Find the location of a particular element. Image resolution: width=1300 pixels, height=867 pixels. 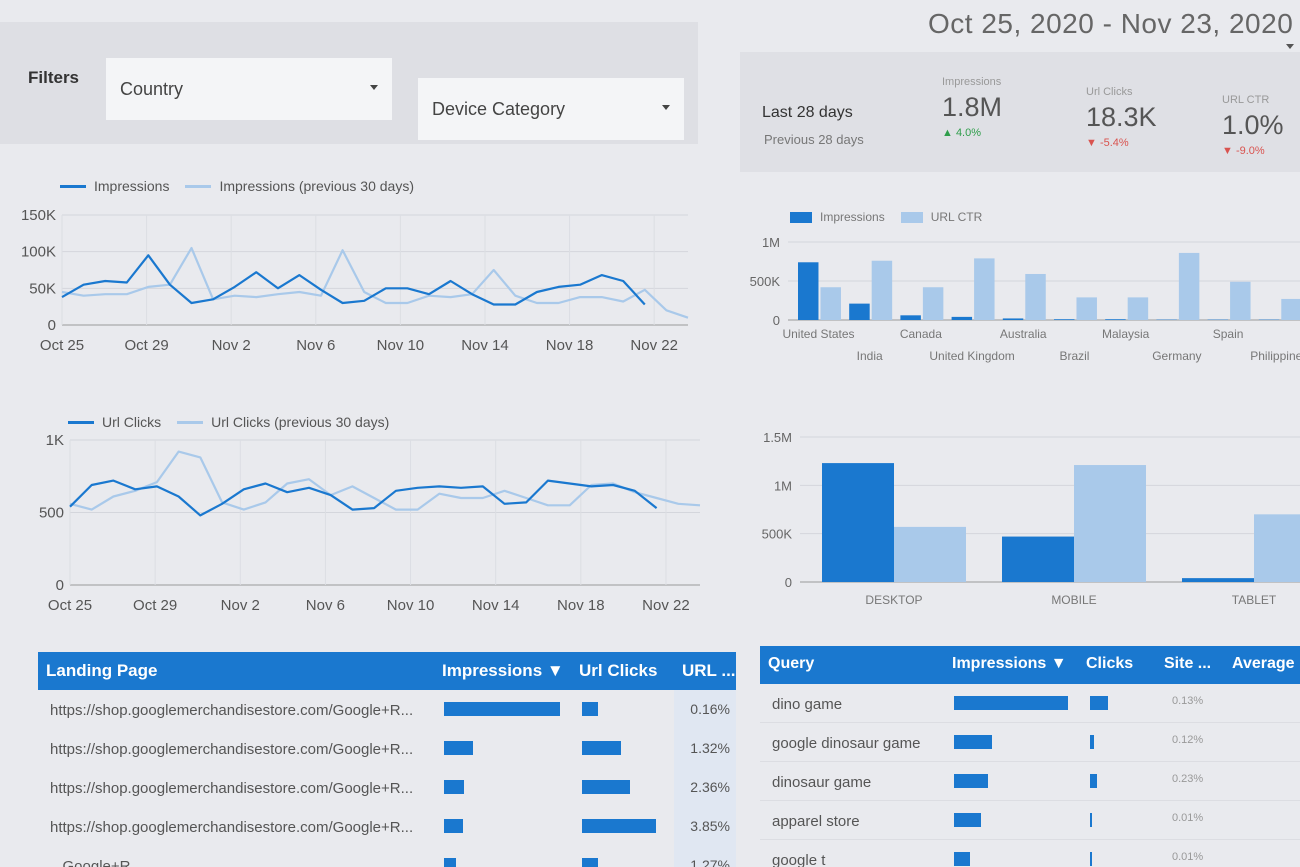

metric-impressions: Impressions 1.8M ▲ 4.0% is located at coordinates (972, 107).